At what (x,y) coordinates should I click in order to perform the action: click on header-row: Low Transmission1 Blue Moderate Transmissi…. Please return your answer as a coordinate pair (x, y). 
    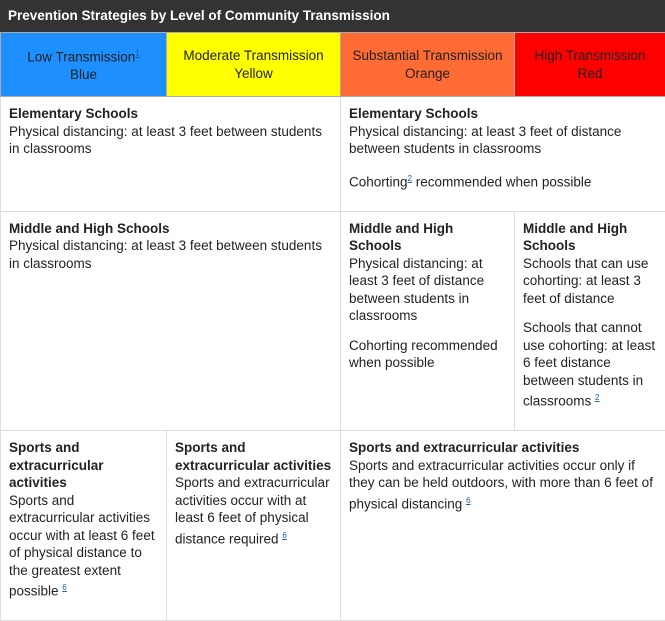
    Looking at the image, I should click on (333, 65).